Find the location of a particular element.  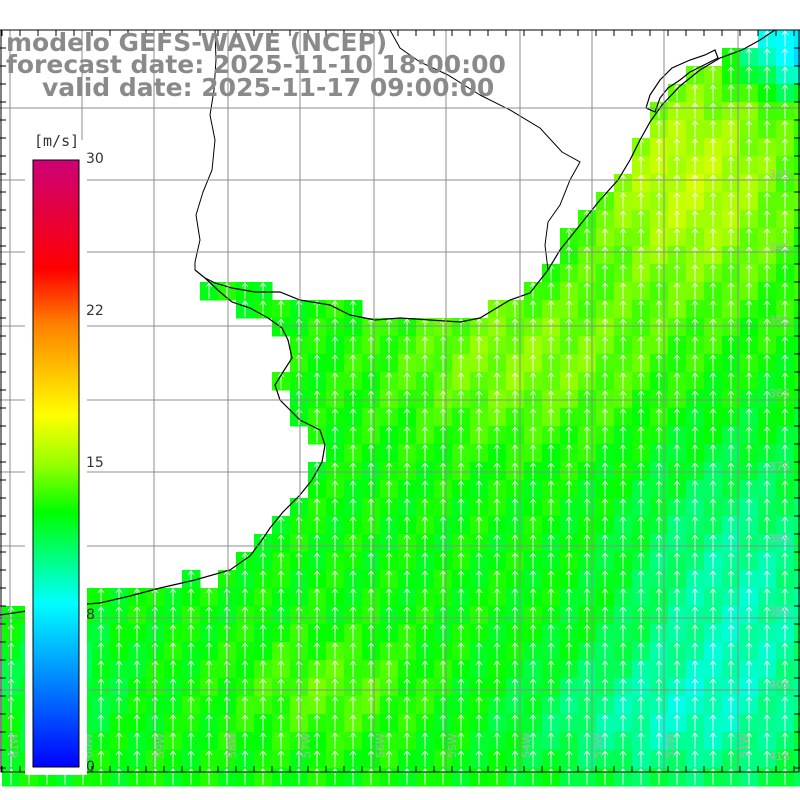

latitude-label: 37S is located at coordinates (779, 466).